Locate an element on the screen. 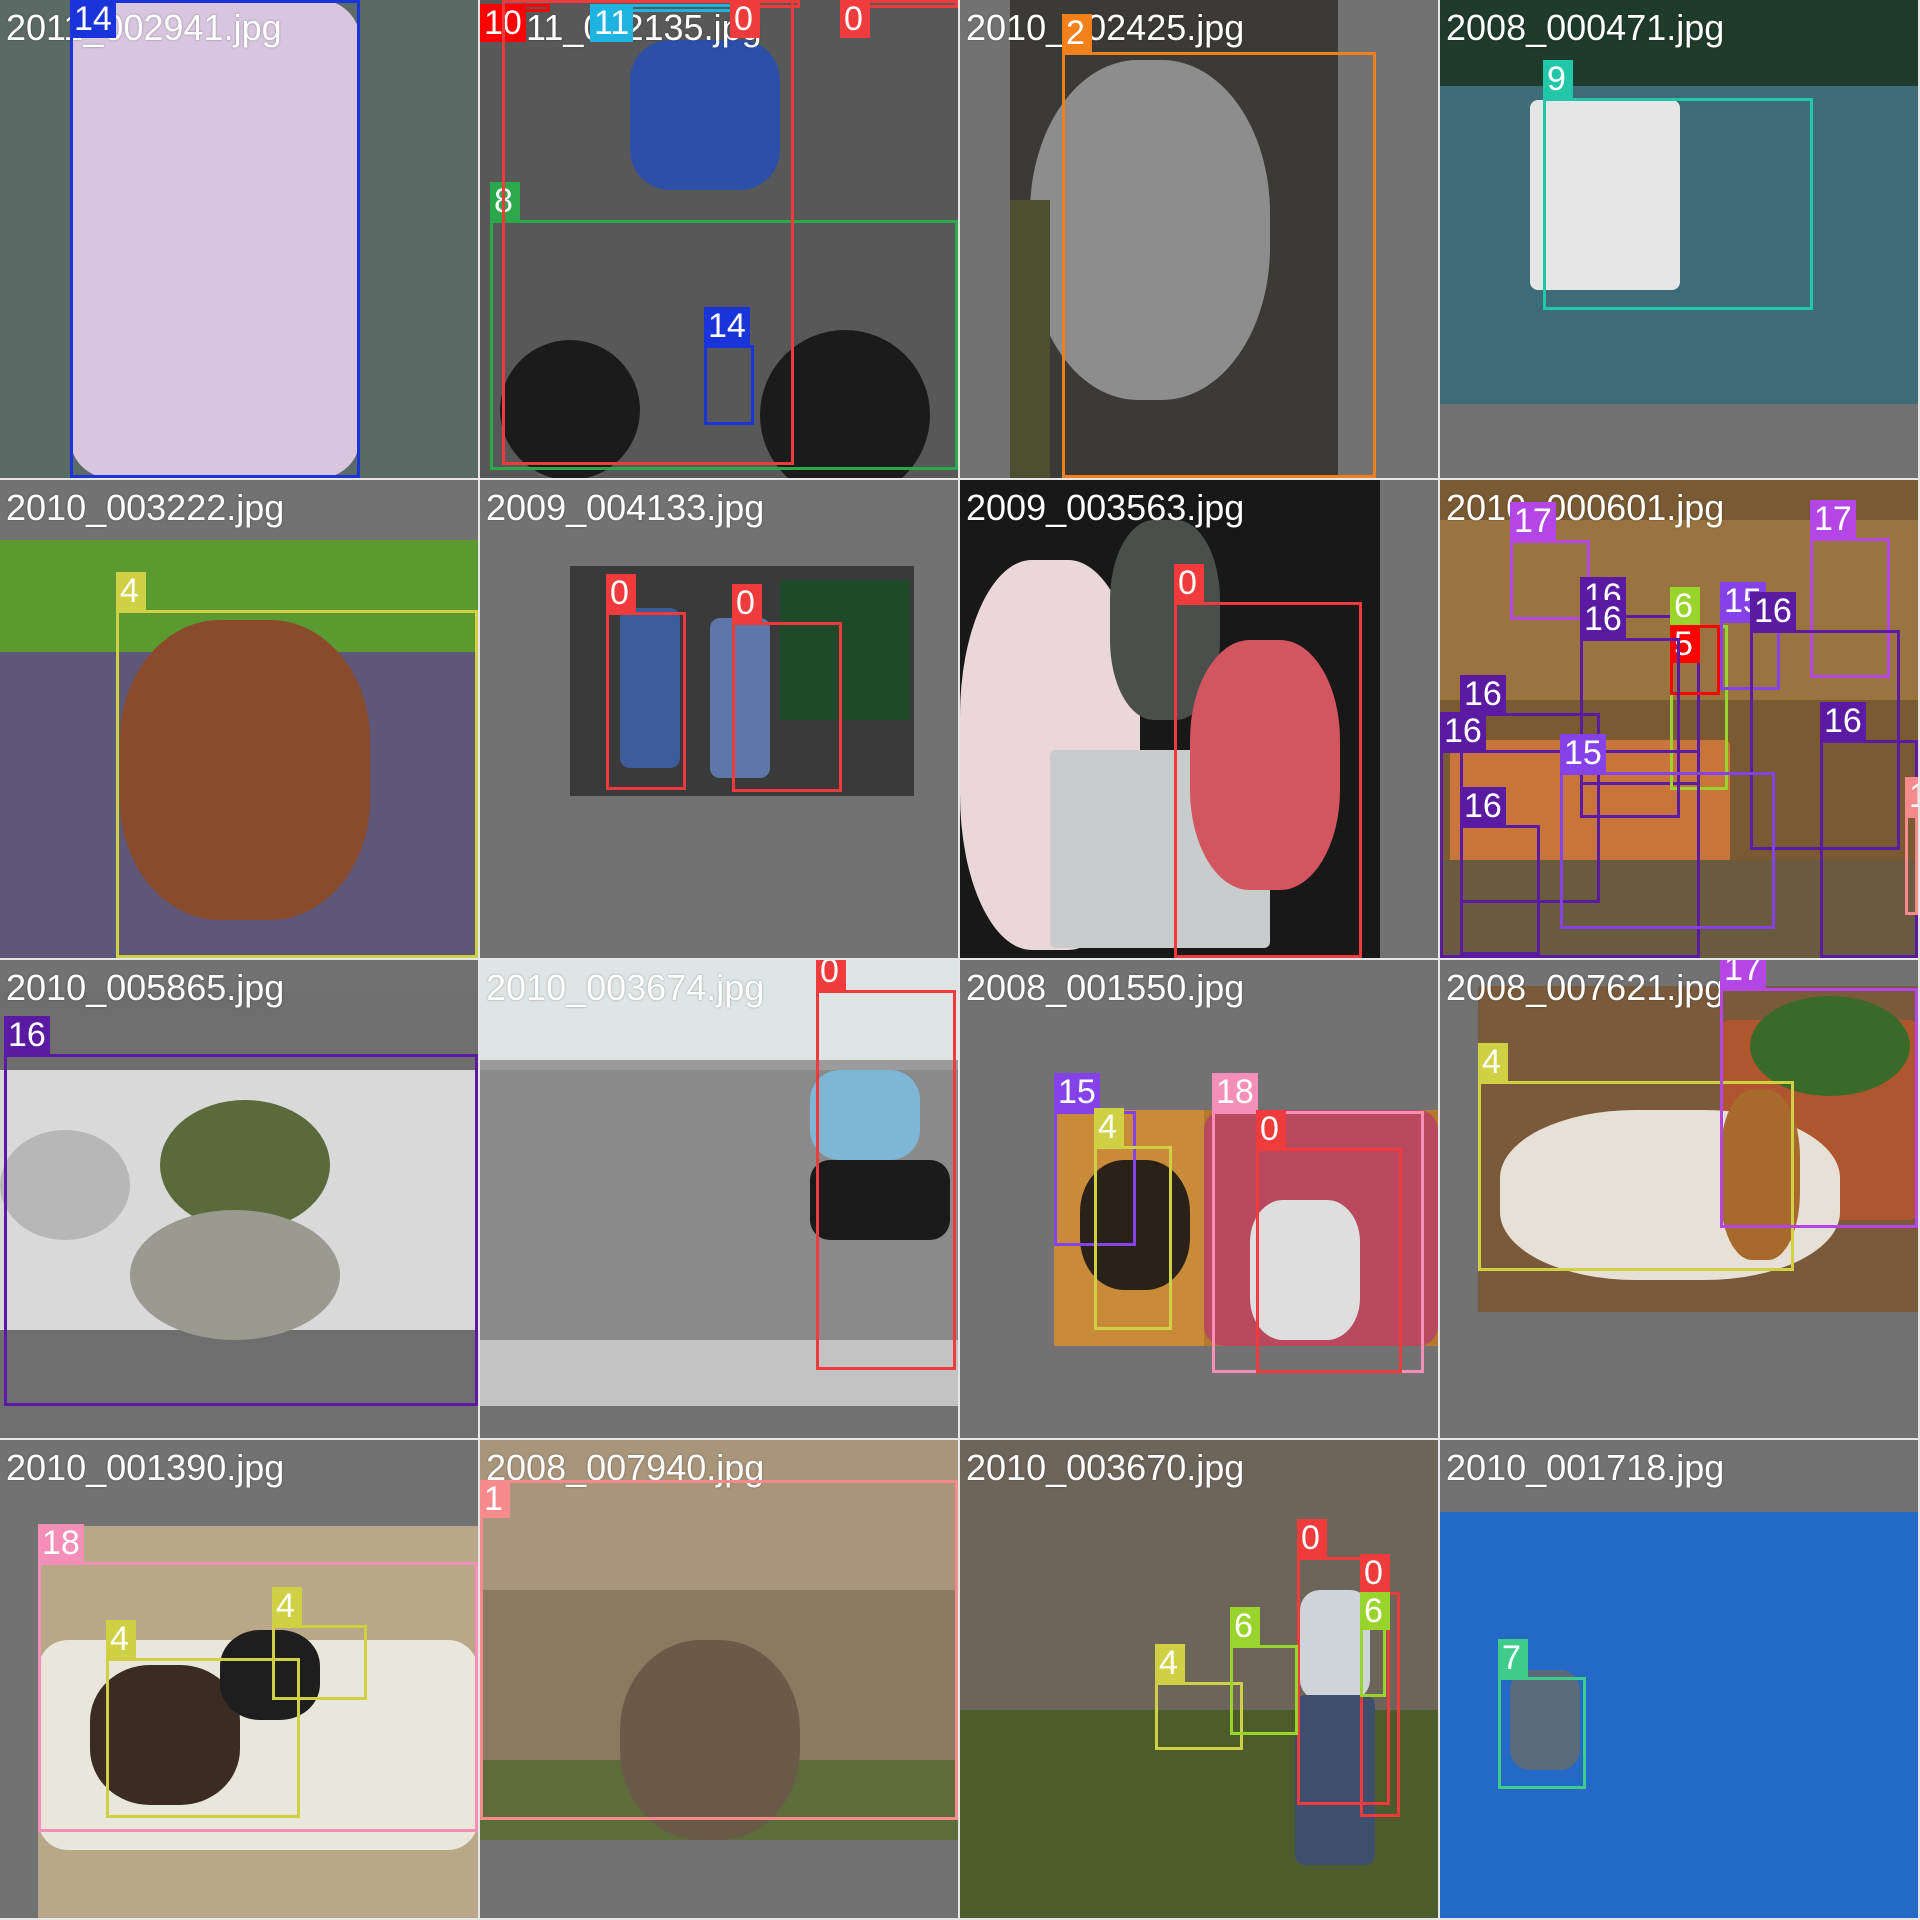 The width and height of the screenshot is (1920, 1920). mosaic-tile: 2010_000601.jpg1717166155161616161516161 is located at coordinates (1679, 719).